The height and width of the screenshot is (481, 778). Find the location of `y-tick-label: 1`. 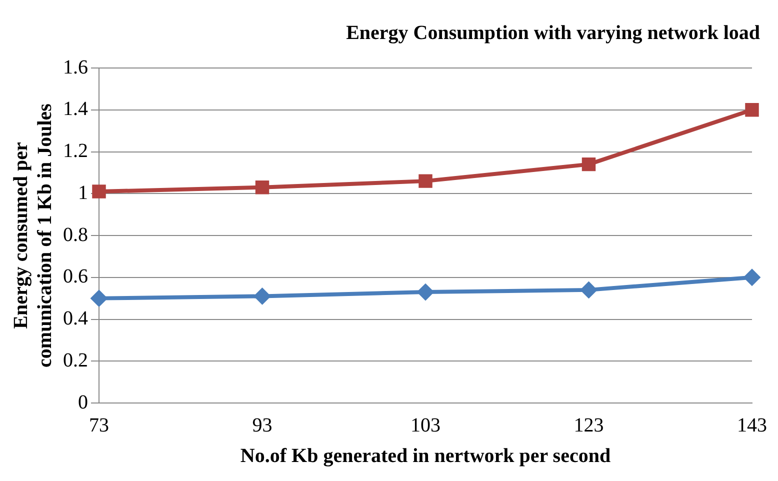

y-tick-label: 1 is located at coordinates (83, 193).